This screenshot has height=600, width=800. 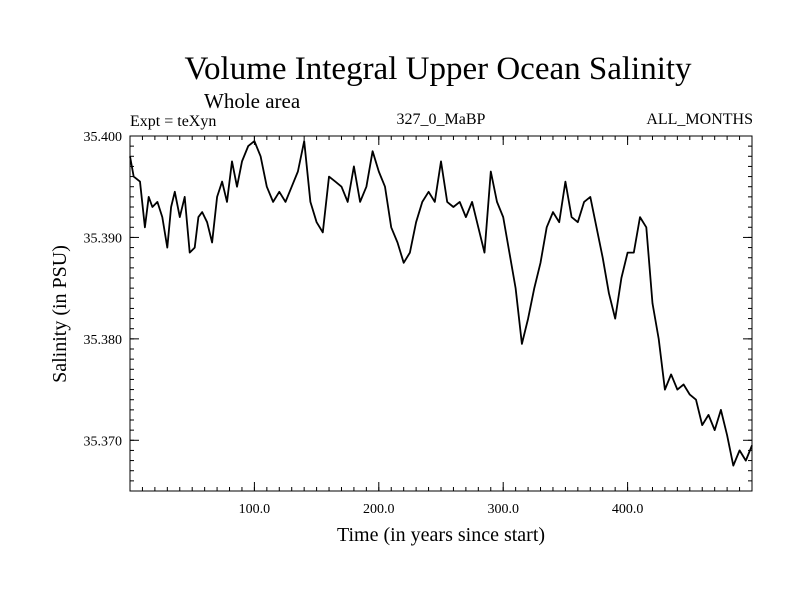 What do you see at coordinates (103, 137) in the screenshot?
I see `y-tick-label: 35.400` at bounding box center [103, 137].